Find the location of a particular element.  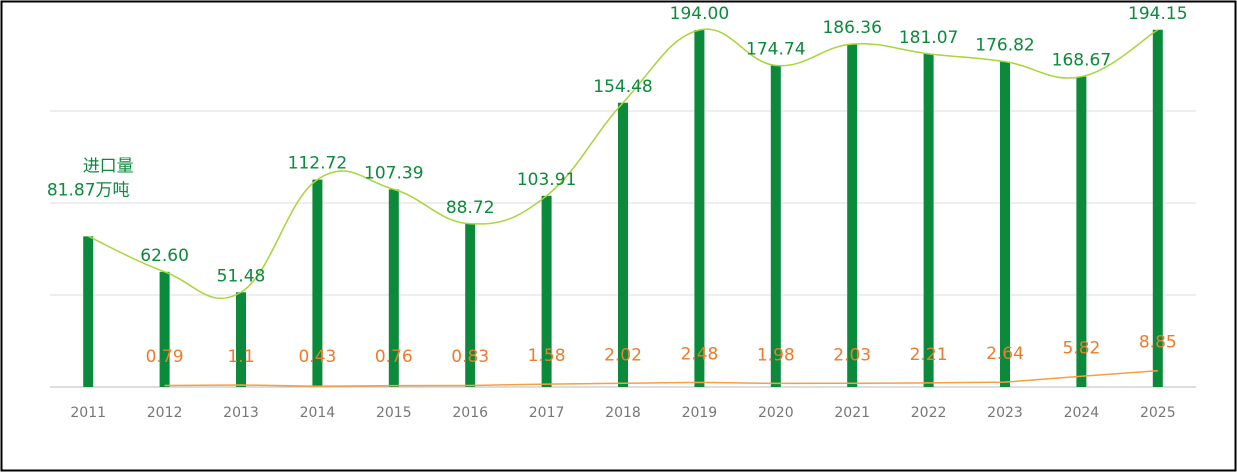

x-tick-label: 2017 is located at coordinates (547, 413).